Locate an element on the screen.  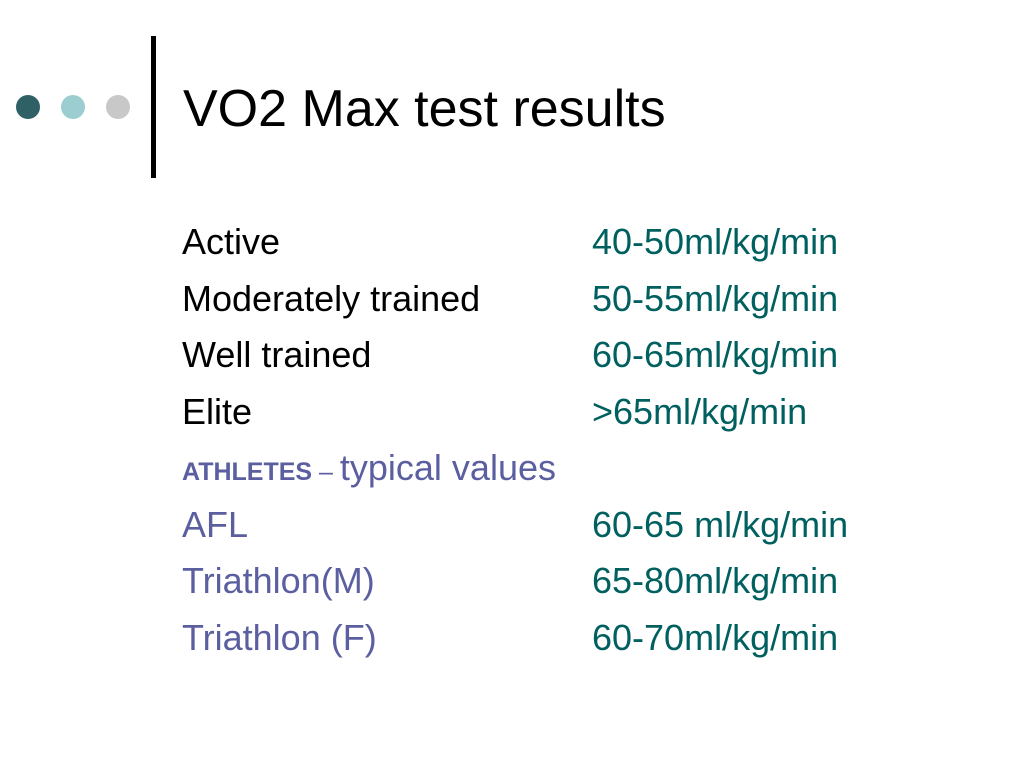
title-divider is located at coordinates (153, 107).